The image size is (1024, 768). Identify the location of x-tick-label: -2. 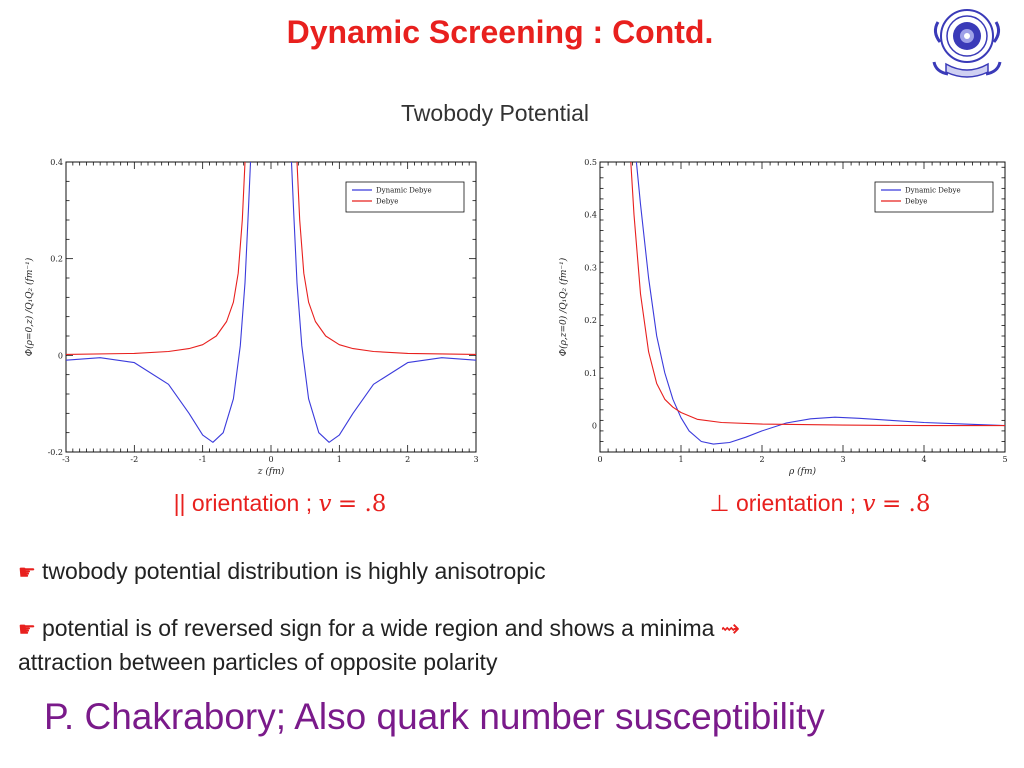
(134, 459).